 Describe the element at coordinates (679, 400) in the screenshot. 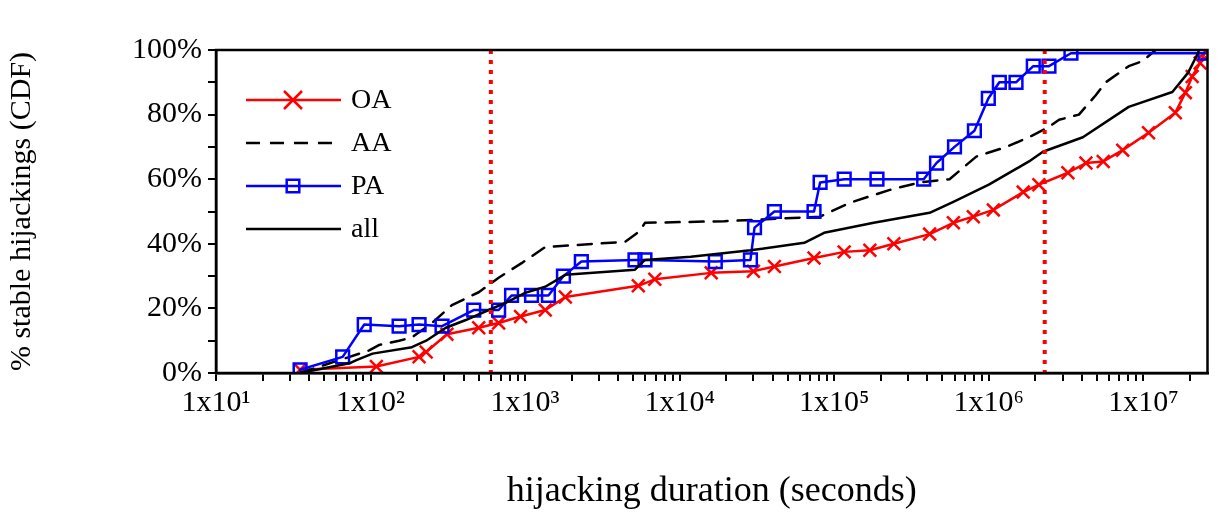

I see `x-tick-label: 1x10⁴` at that location.